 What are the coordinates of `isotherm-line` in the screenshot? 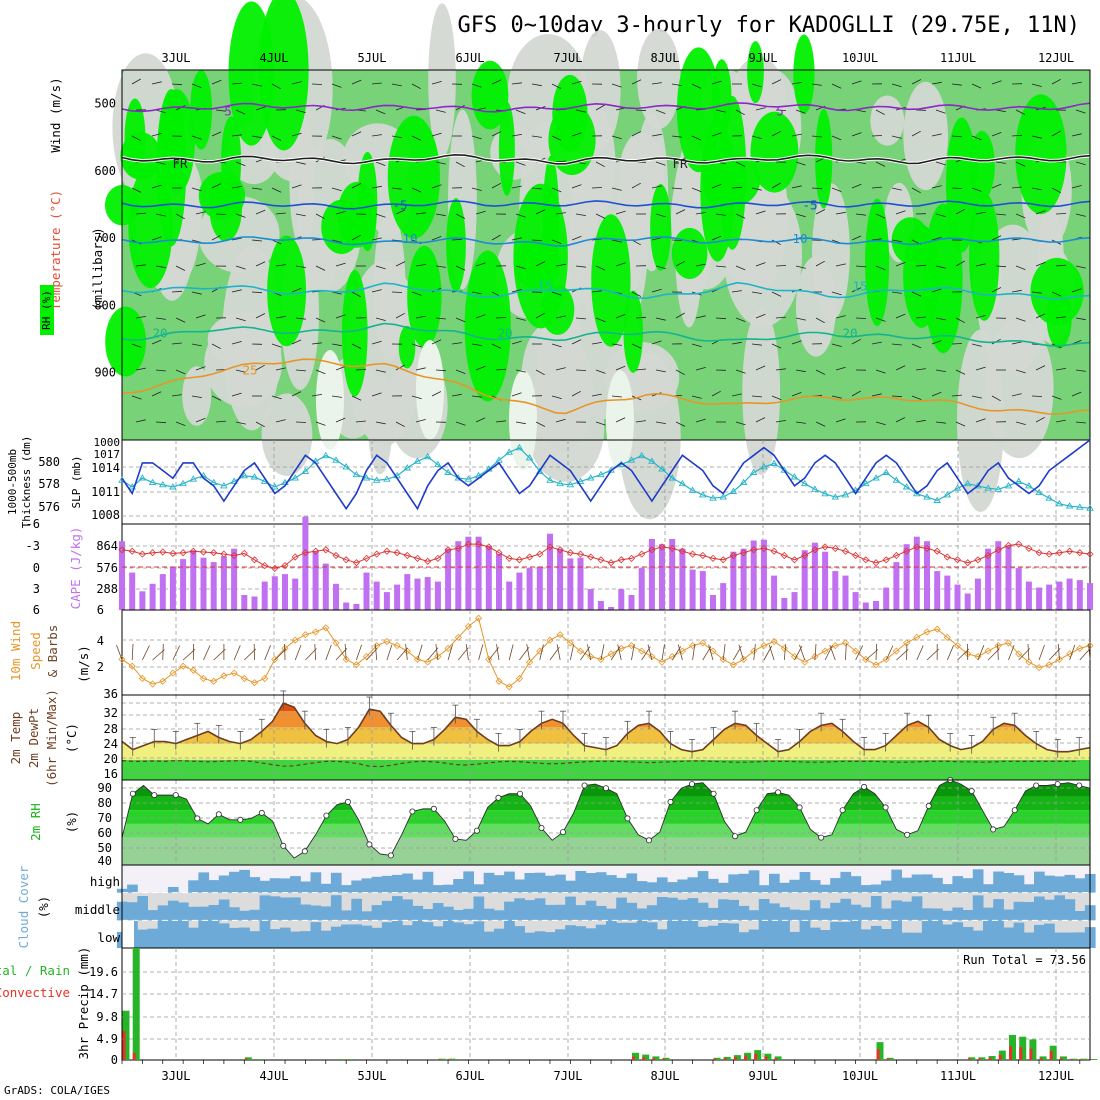 It's located at (606, 334).